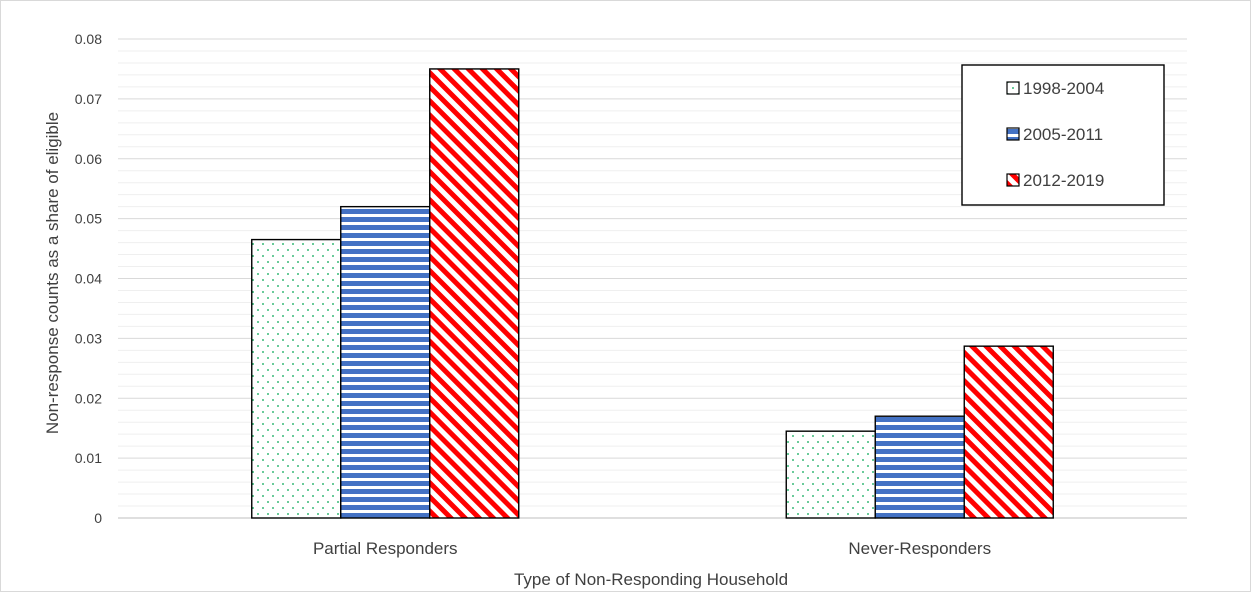 The image size is (1251, 598). I want to click on legend: 1998-2004 2005-2011 2012-2019, so click(1063, 135).